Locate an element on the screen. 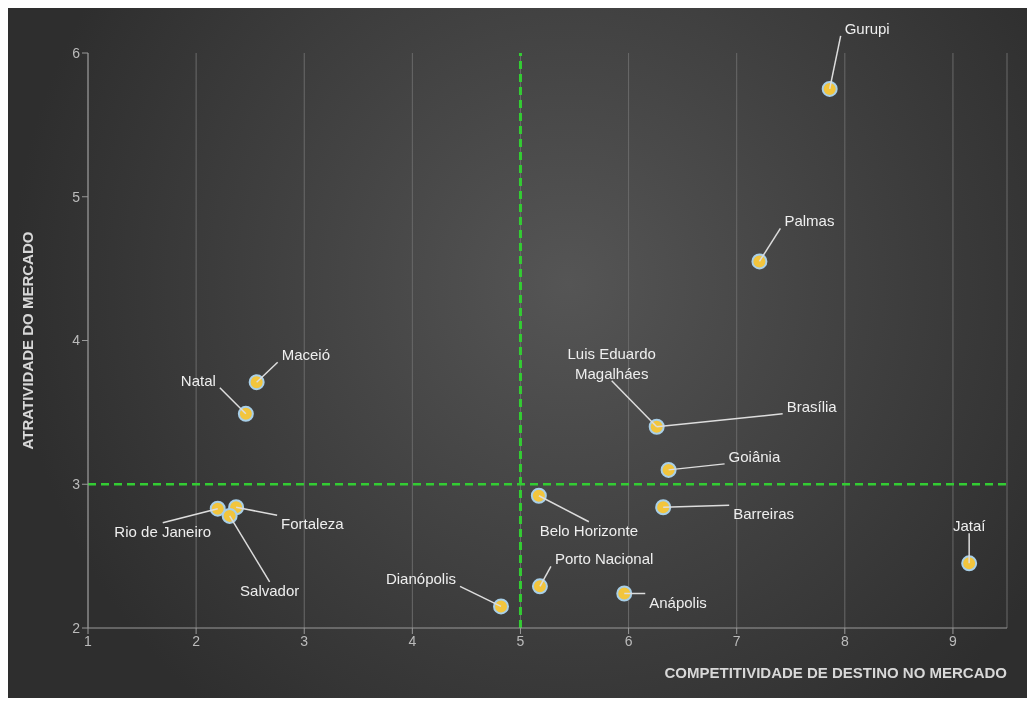 The height and width of the screenshot is (707, 1035). annotation: Maceió is located at coordinates (306, 355).